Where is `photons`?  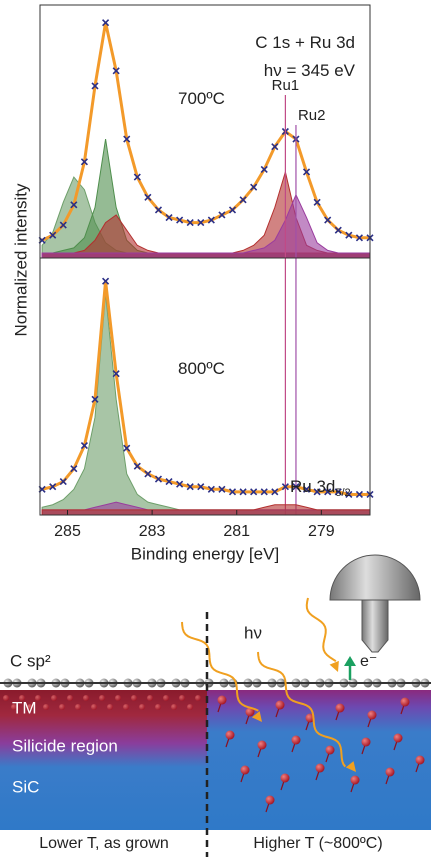
photons is located at coordinates (268, 684).